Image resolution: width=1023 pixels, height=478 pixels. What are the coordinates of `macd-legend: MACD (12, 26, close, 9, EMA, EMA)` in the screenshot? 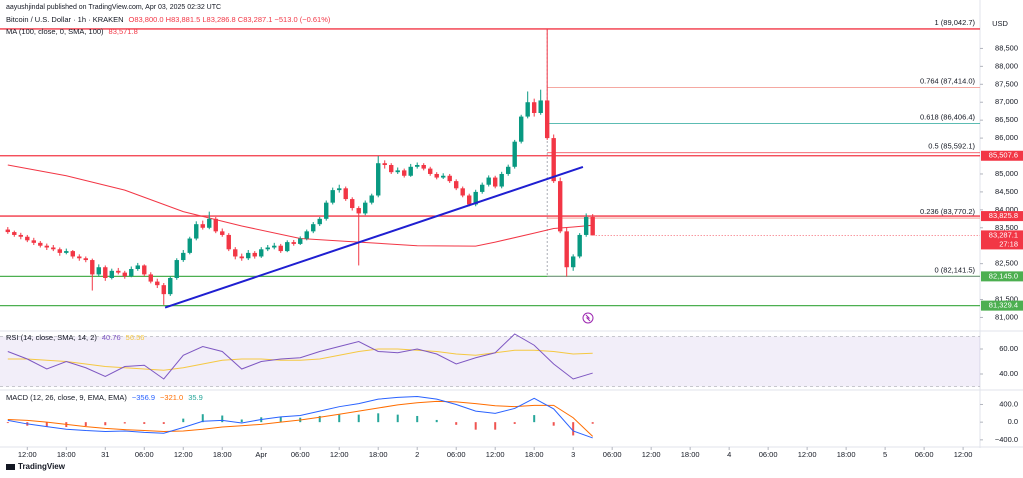 It's located at (66, 397).